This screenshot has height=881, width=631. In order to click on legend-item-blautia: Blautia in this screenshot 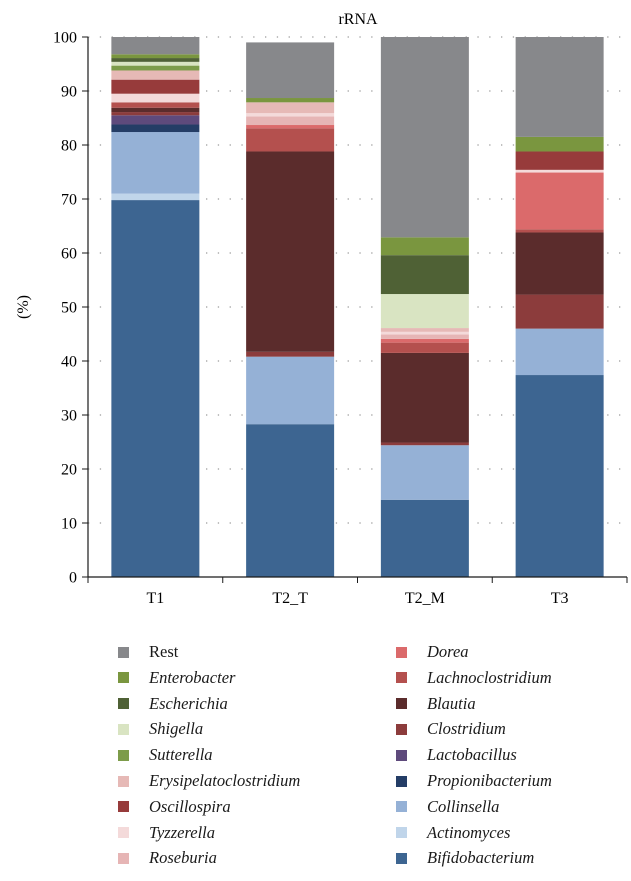, I will do `click(436, 704)`.